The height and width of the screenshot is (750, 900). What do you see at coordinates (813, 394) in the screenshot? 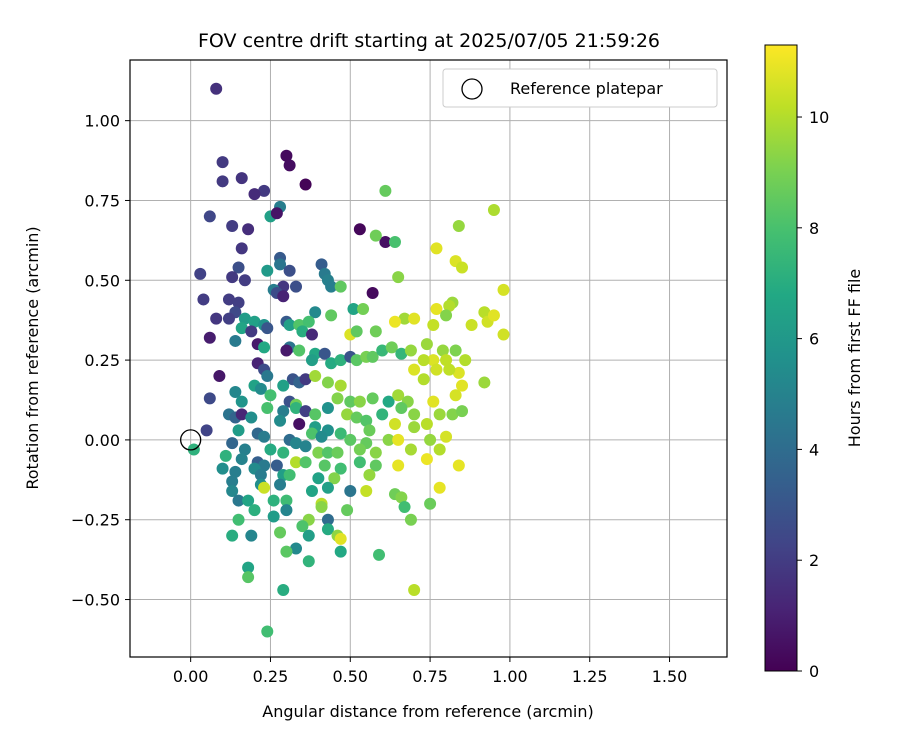
I see `colorbar-ticks: 0 2 4 6 8 10` at bounding box center [813, 394].